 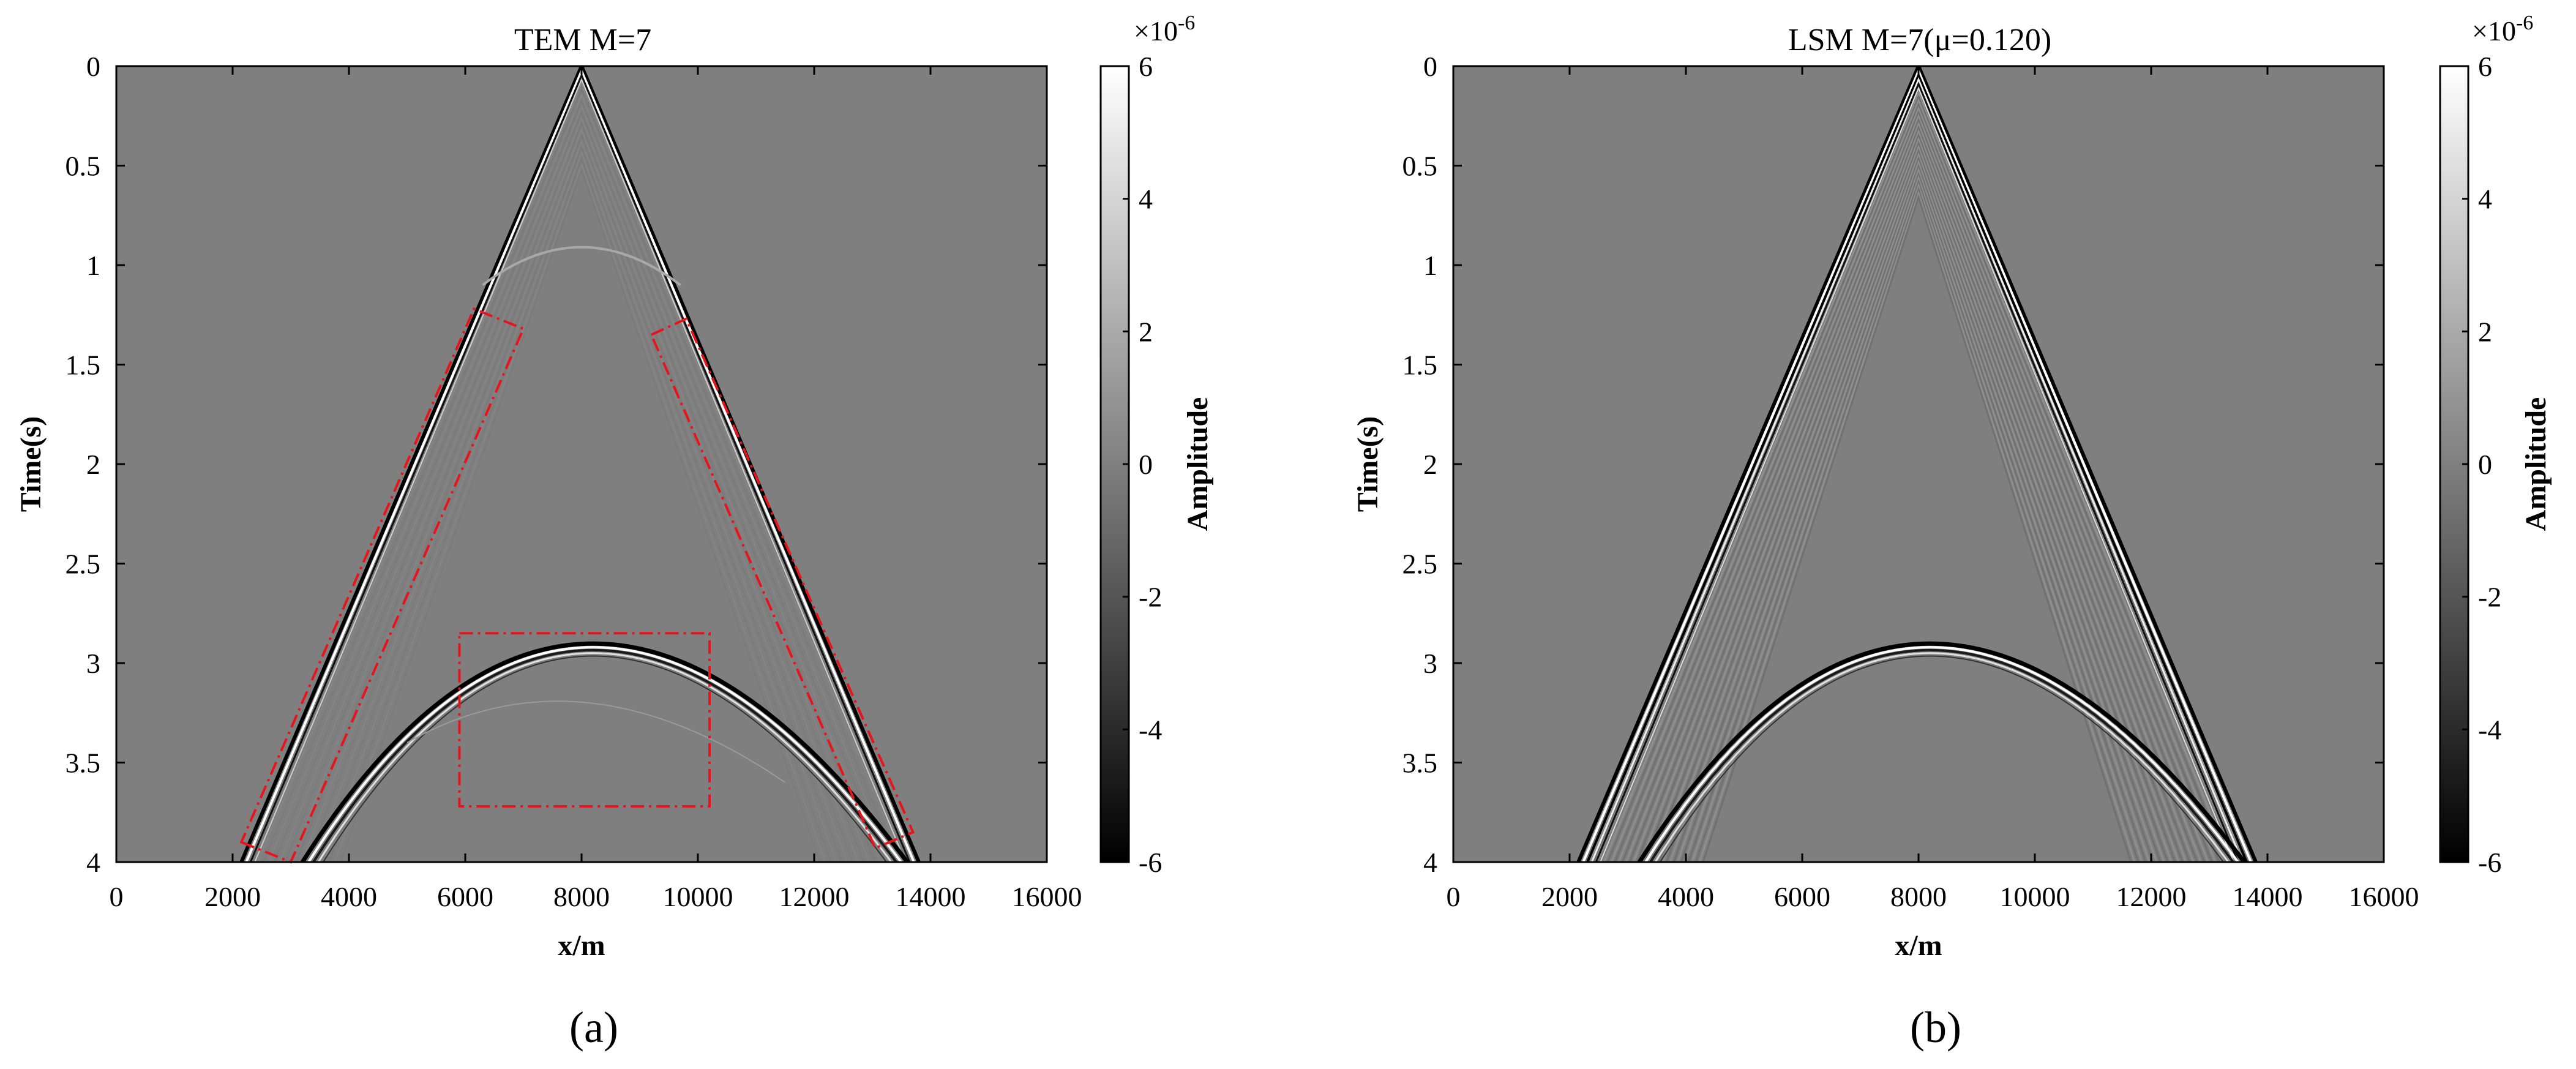 I want to click on panel-a-colorbar-exponent: ×10⁻⁶, so click(x=1164, y=30).